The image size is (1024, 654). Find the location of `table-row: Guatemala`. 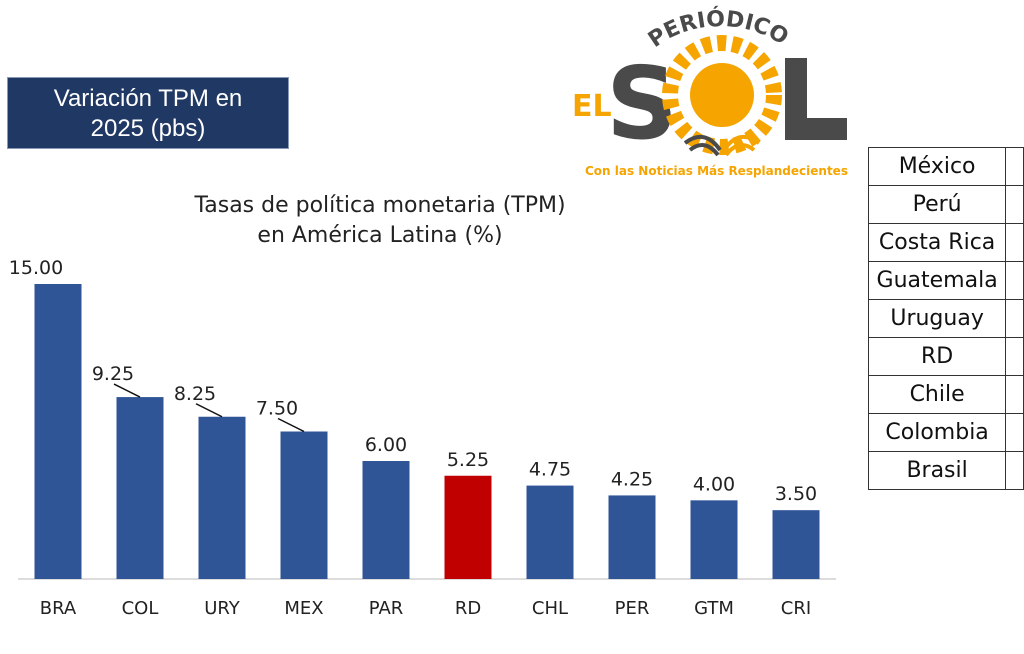

table-row: Guatemala is located at coordinates (945, 280).